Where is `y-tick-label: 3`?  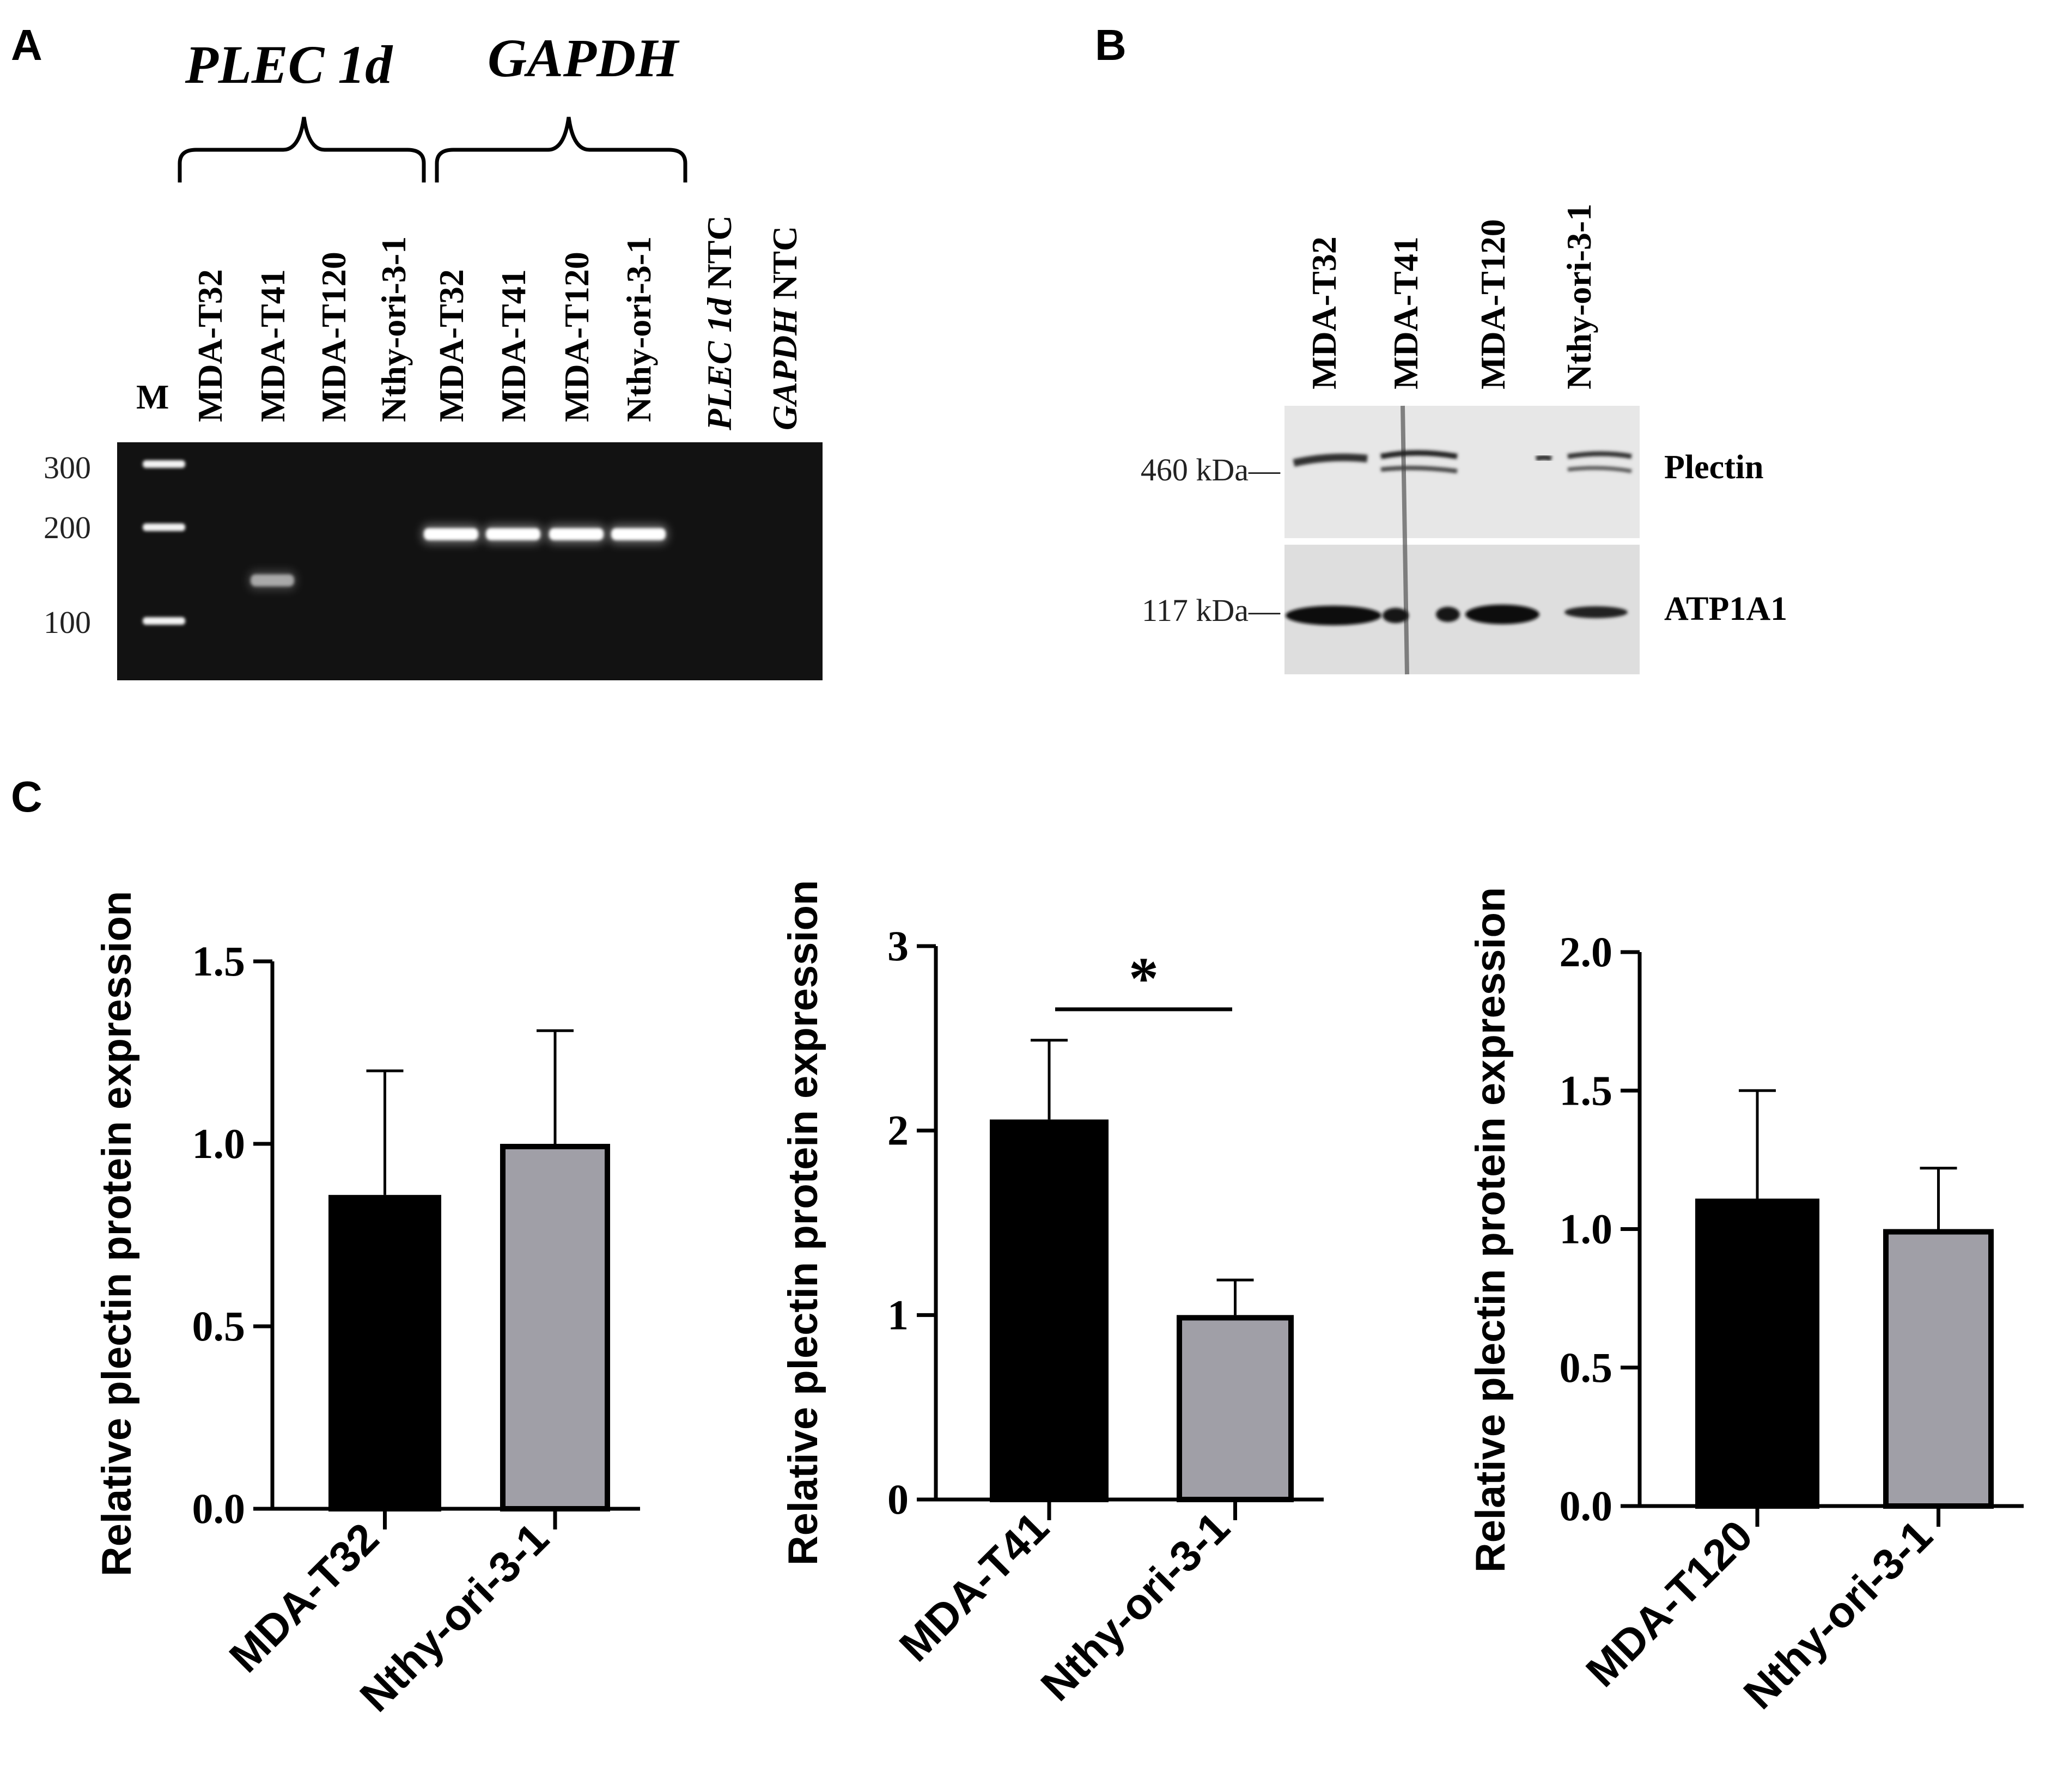 y-tick-label: 3 is located at coordinates (898, 946).